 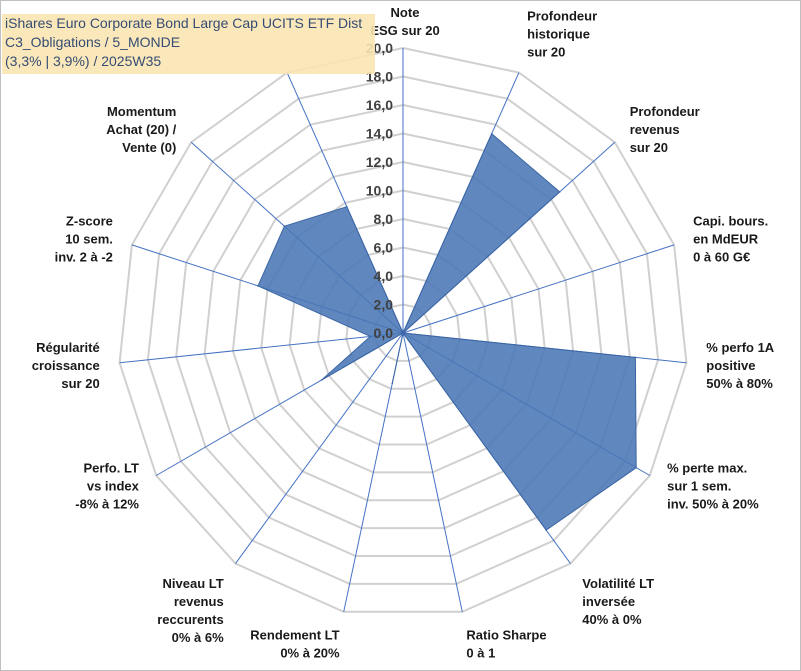 What do you see at coordinates (384, 219) in the screenshot?
I see `tick-label-4: 8,0` at bounding box center [384, 219].